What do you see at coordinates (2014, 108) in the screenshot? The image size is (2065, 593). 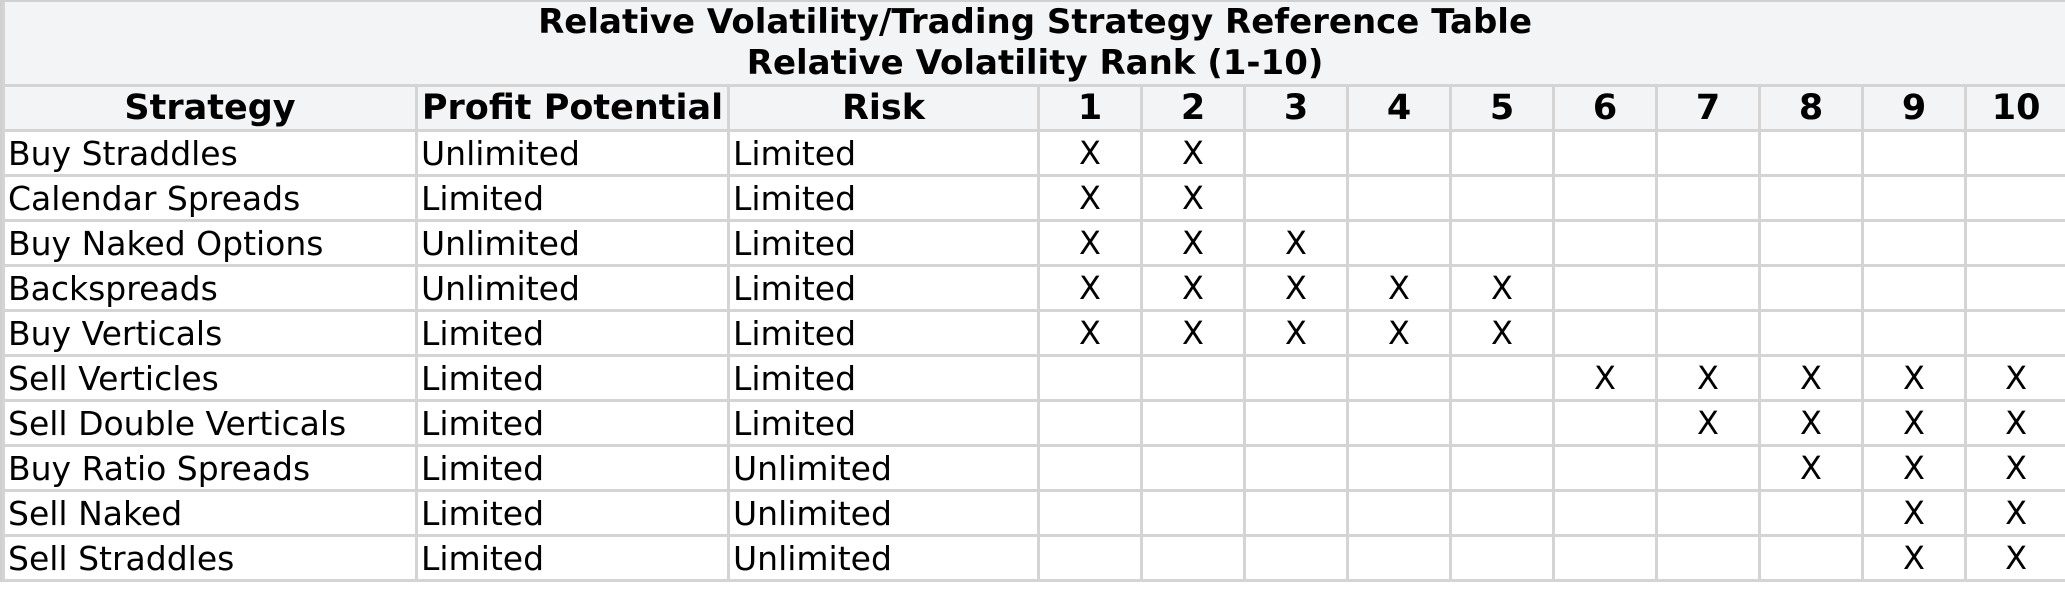 I see `column-header: 10` at bounding box center [2014, 108].